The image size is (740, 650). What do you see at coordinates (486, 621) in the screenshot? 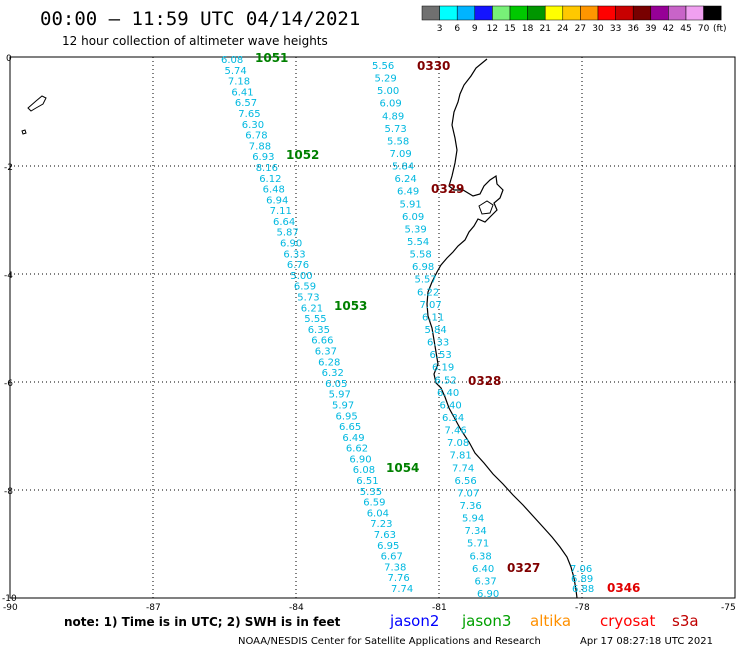
I see `satellite-legend-item: jason3` at bounding box center [486, 621].